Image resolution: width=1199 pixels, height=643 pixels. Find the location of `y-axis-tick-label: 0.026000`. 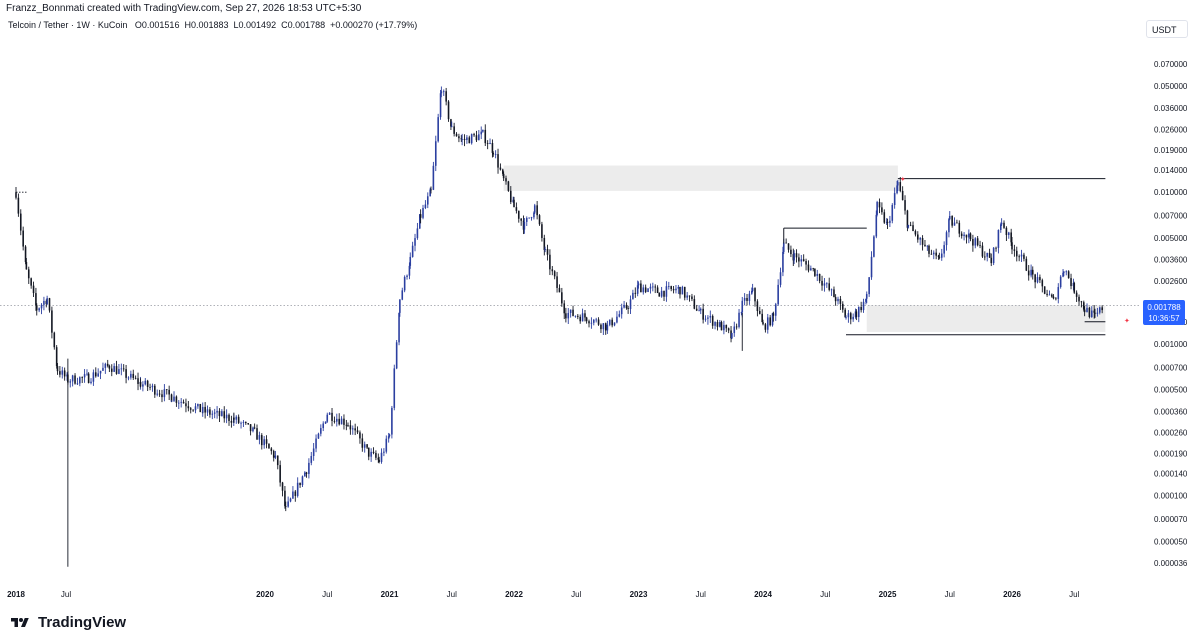

y-axis-tick-label: 0.026000 is located at coordinates (1171, 129).